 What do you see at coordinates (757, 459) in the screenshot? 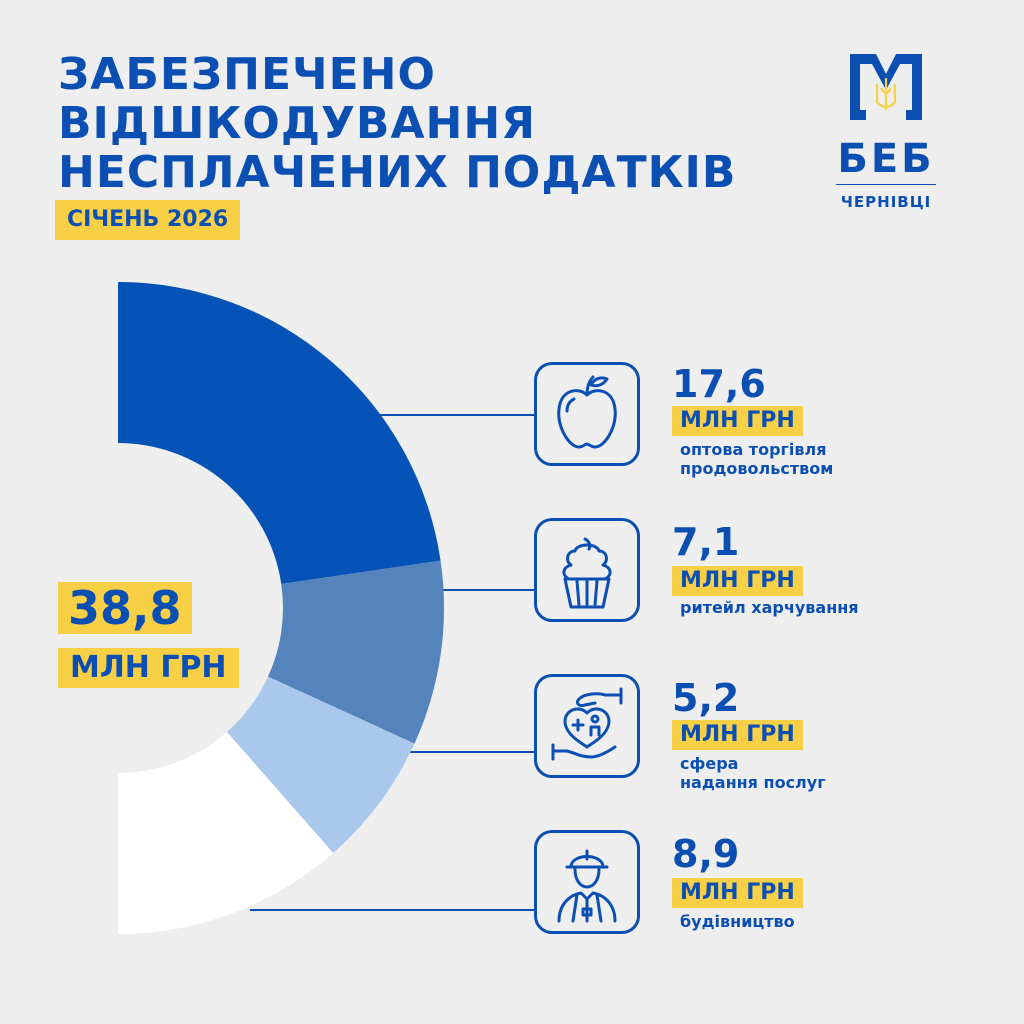
I see `category-label: оптова торгівля продовольством` at bounding box center [757, 459].